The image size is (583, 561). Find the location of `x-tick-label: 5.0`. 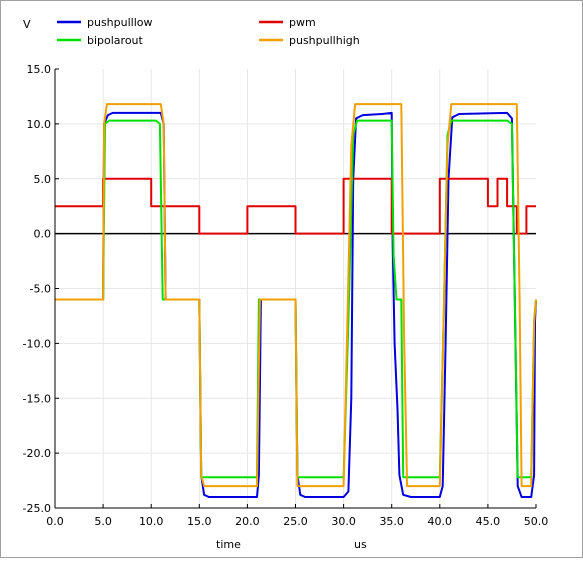

x-tick-label: 5.0 is located at coordinates (103, 521).